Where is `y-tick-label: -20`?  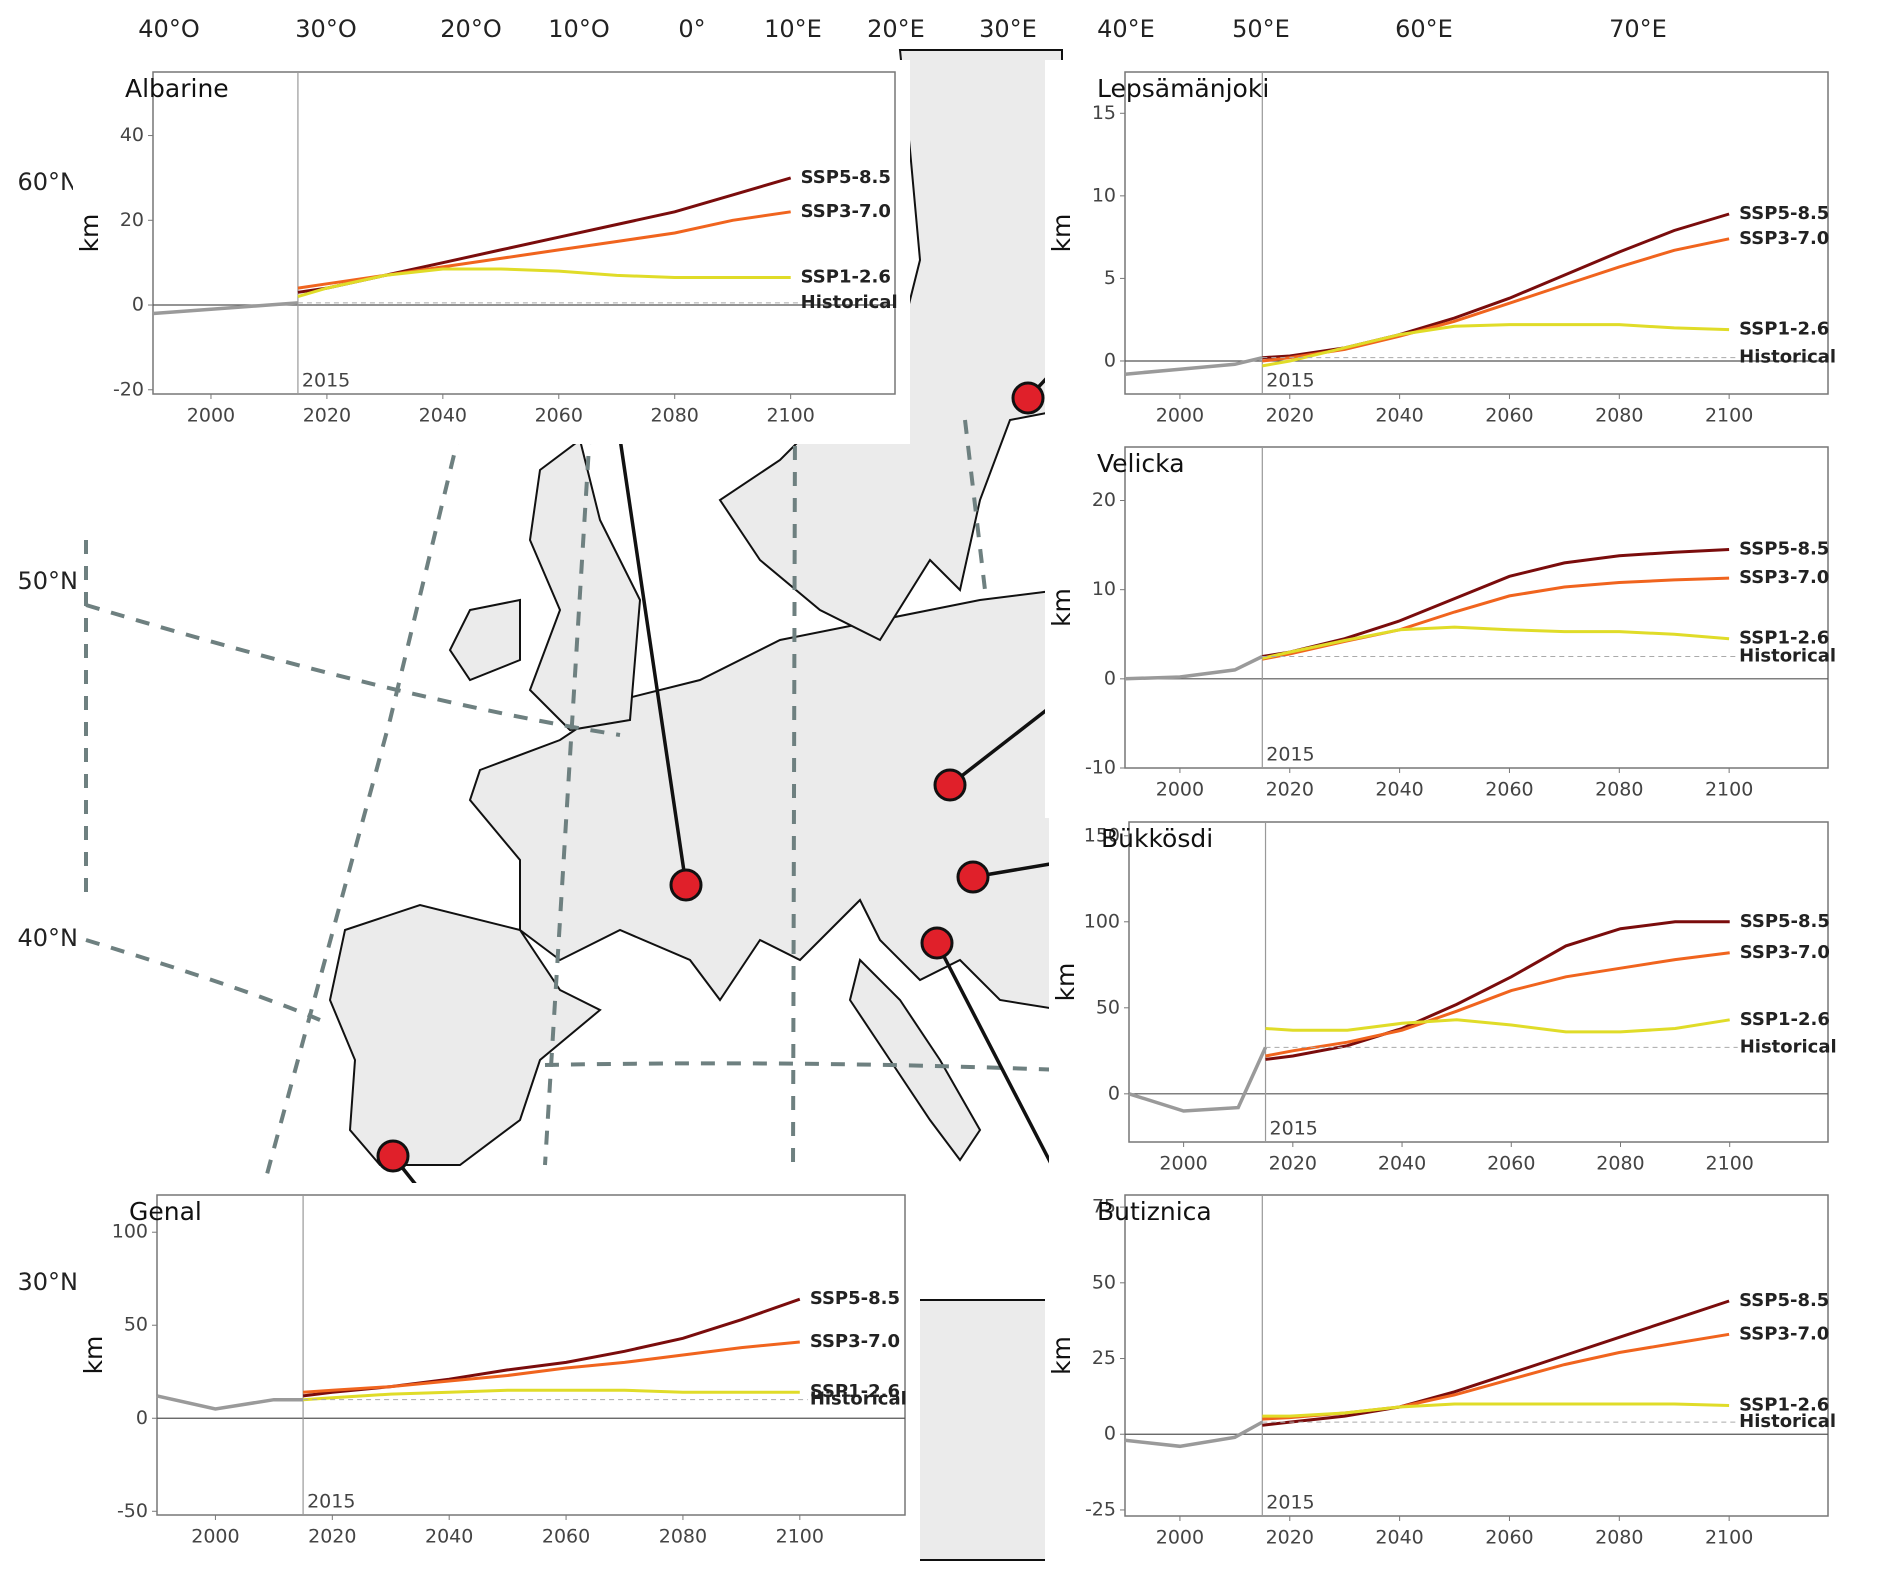 y-tick-label: -20 is located at coordinates (128, 389).